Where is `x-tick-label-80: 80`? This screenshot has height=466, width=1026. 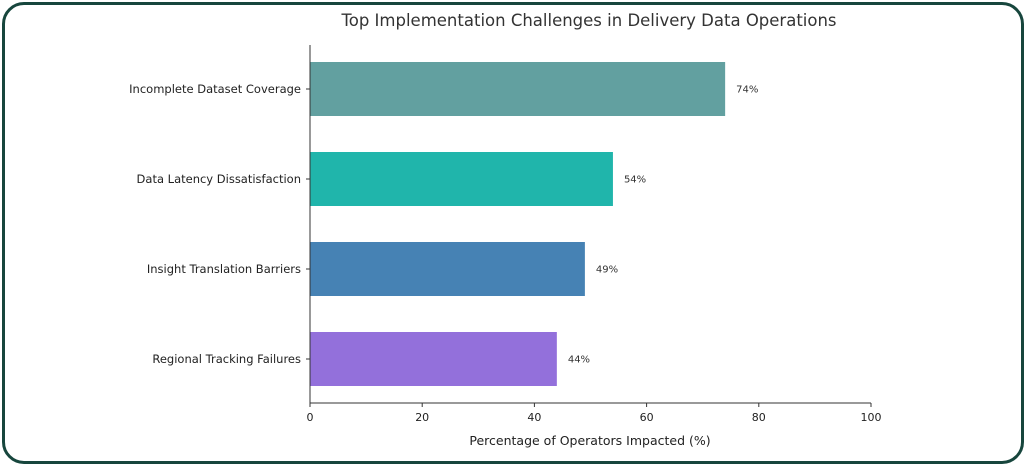 x-tick-label-80: 80 is located at coordinates (759, 417).